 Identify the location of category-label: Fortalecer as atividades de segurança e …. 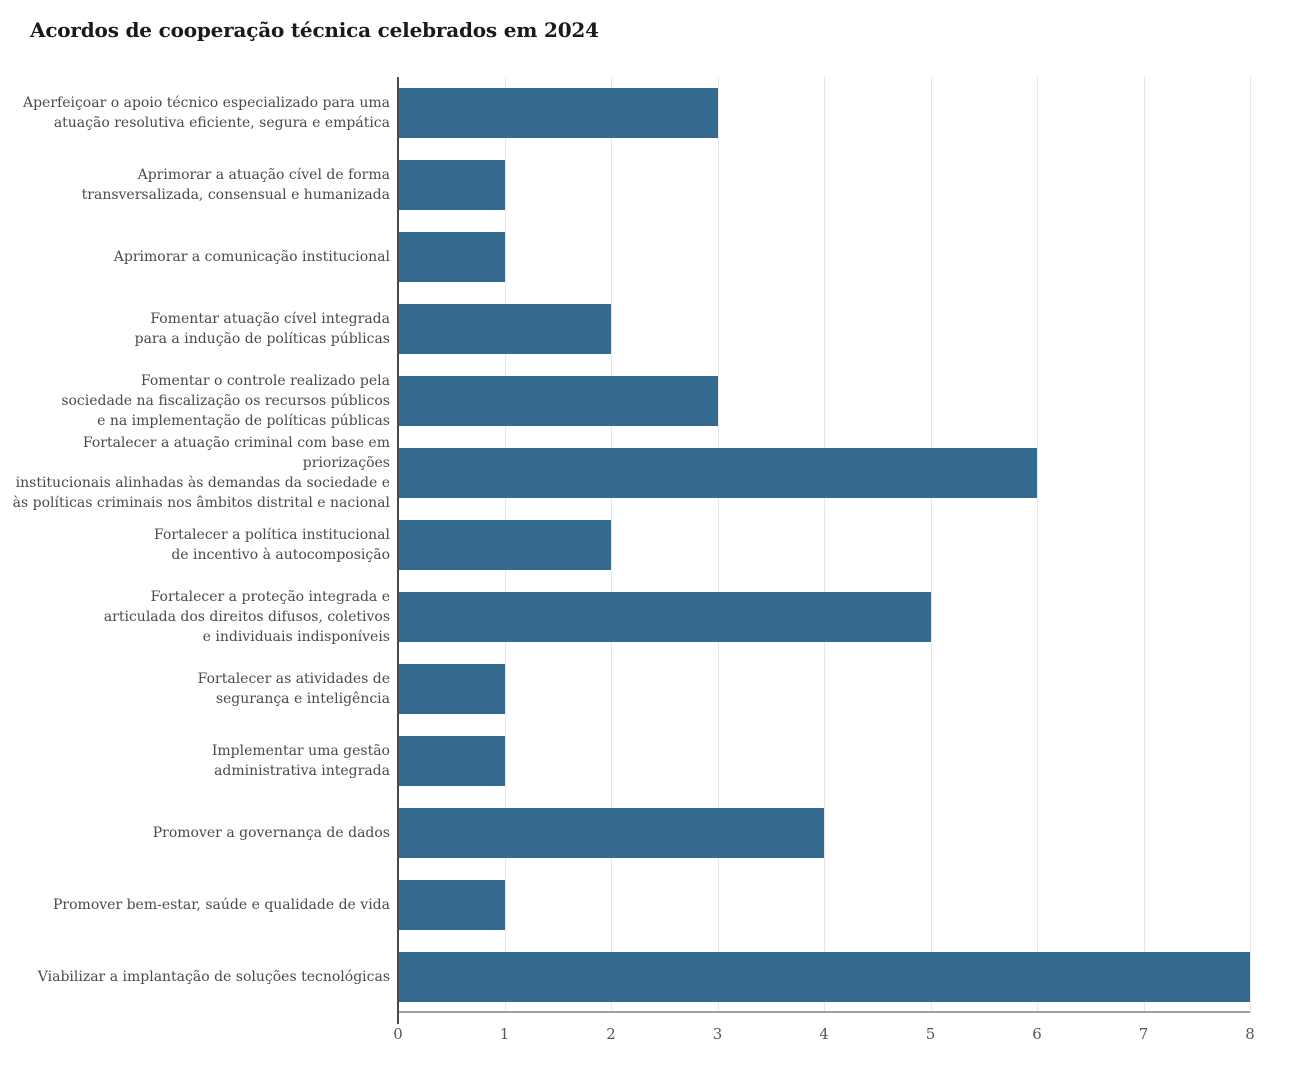
(293, 689).